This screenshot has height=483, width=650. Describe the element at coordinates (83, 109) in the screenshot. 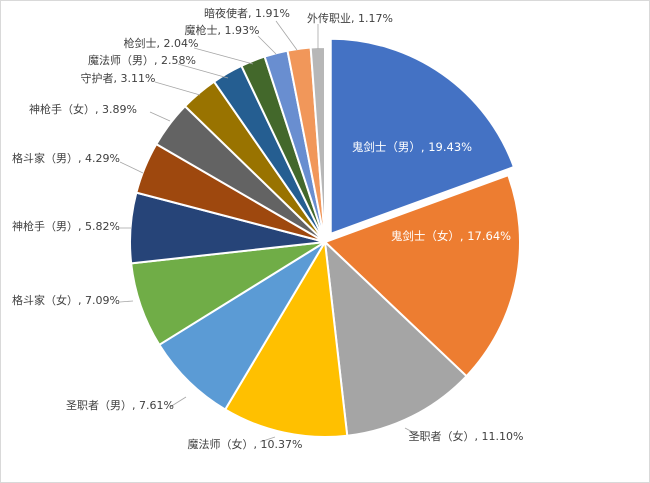

I see `data-label-9: 神枪手（女）, 3.89%` at that location.